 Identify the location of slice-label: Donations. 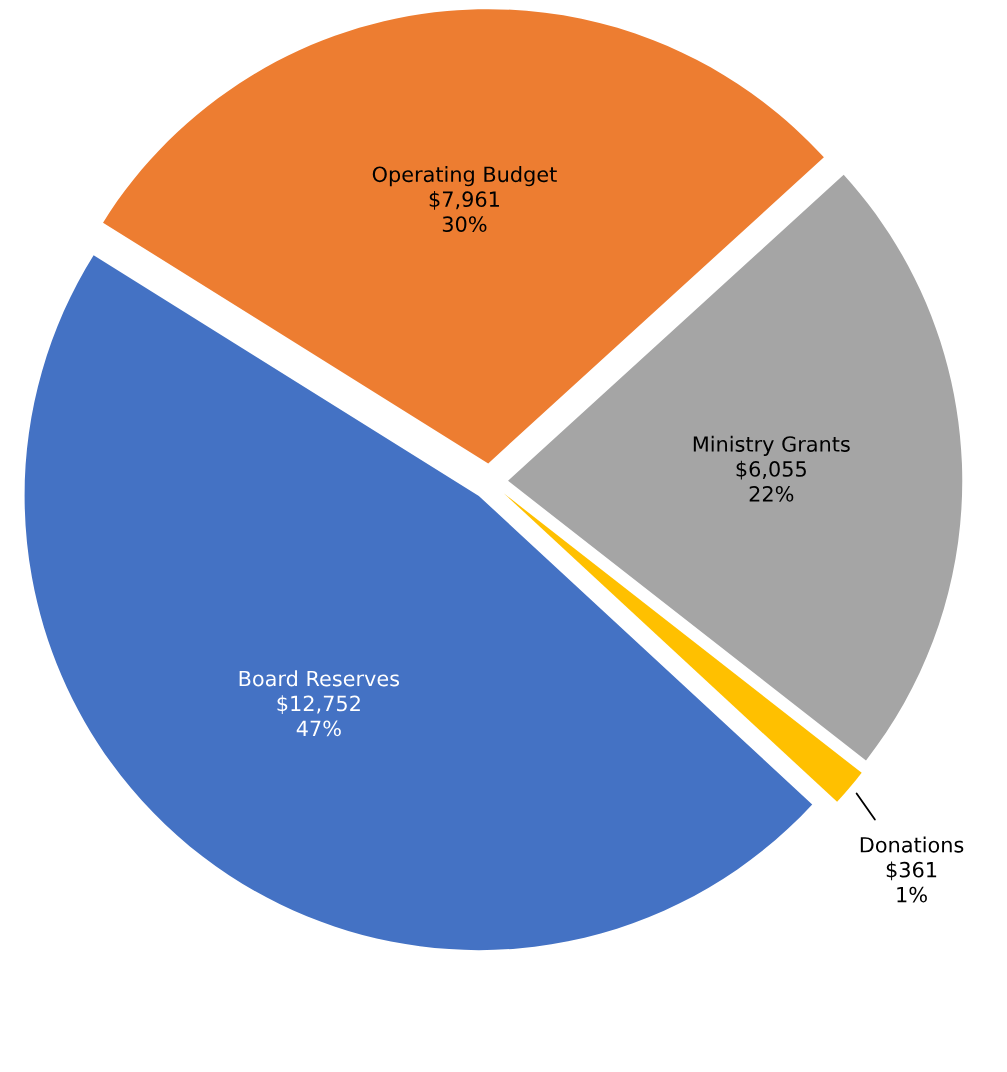
(912, 844).